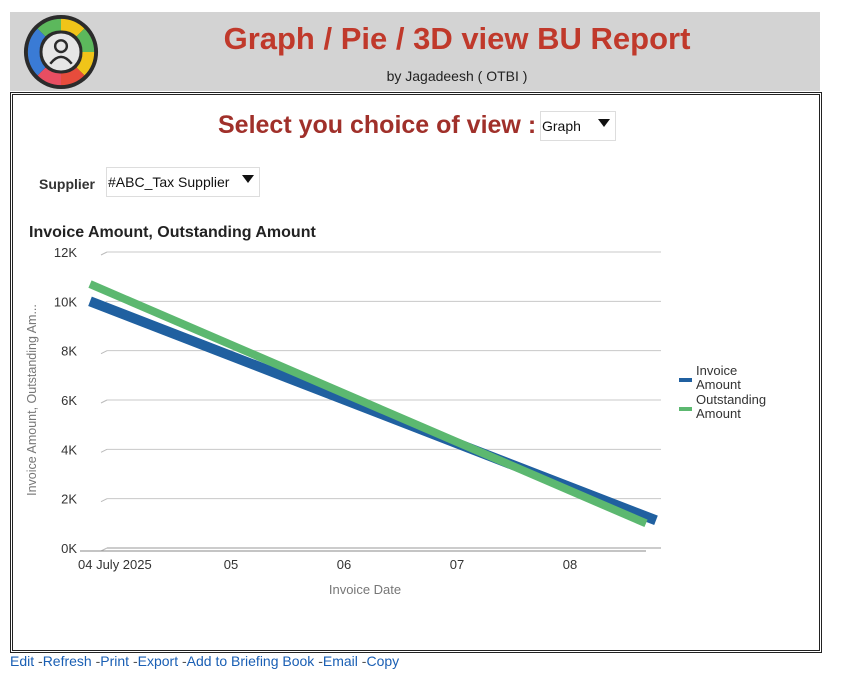  I want to click on y-tick-label: 10K, so click(65, 301).